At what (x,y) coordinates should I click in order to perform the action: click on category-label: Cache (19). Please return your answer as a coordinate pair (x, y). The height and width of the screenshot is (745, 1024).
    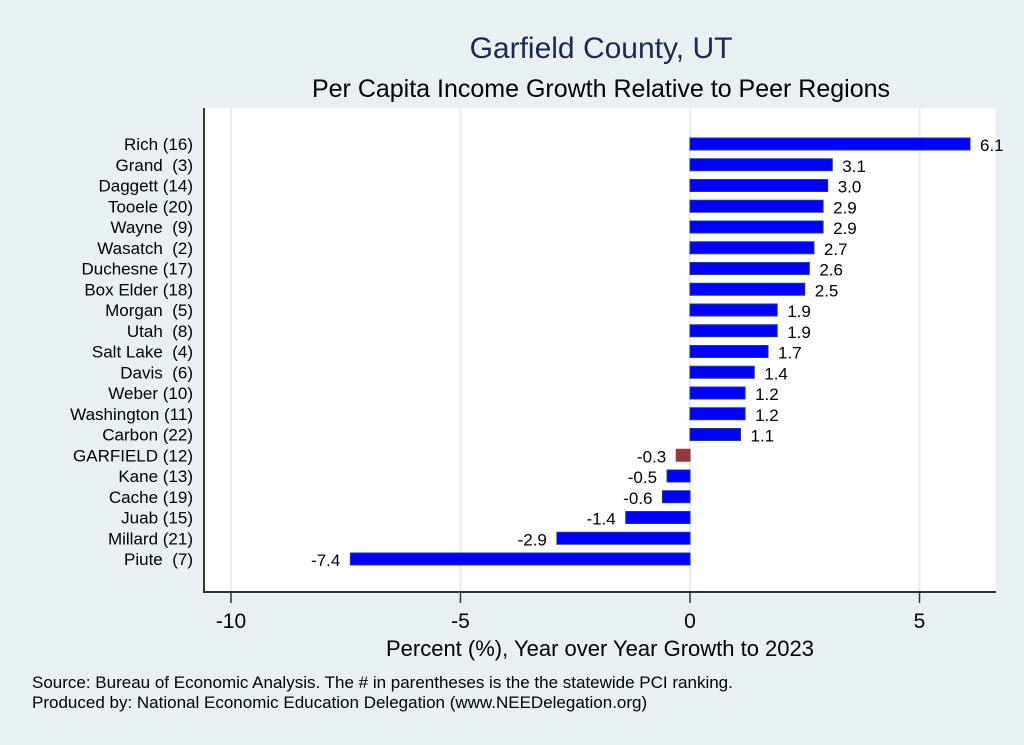
    Looking at the image, I should click on (151, 497).